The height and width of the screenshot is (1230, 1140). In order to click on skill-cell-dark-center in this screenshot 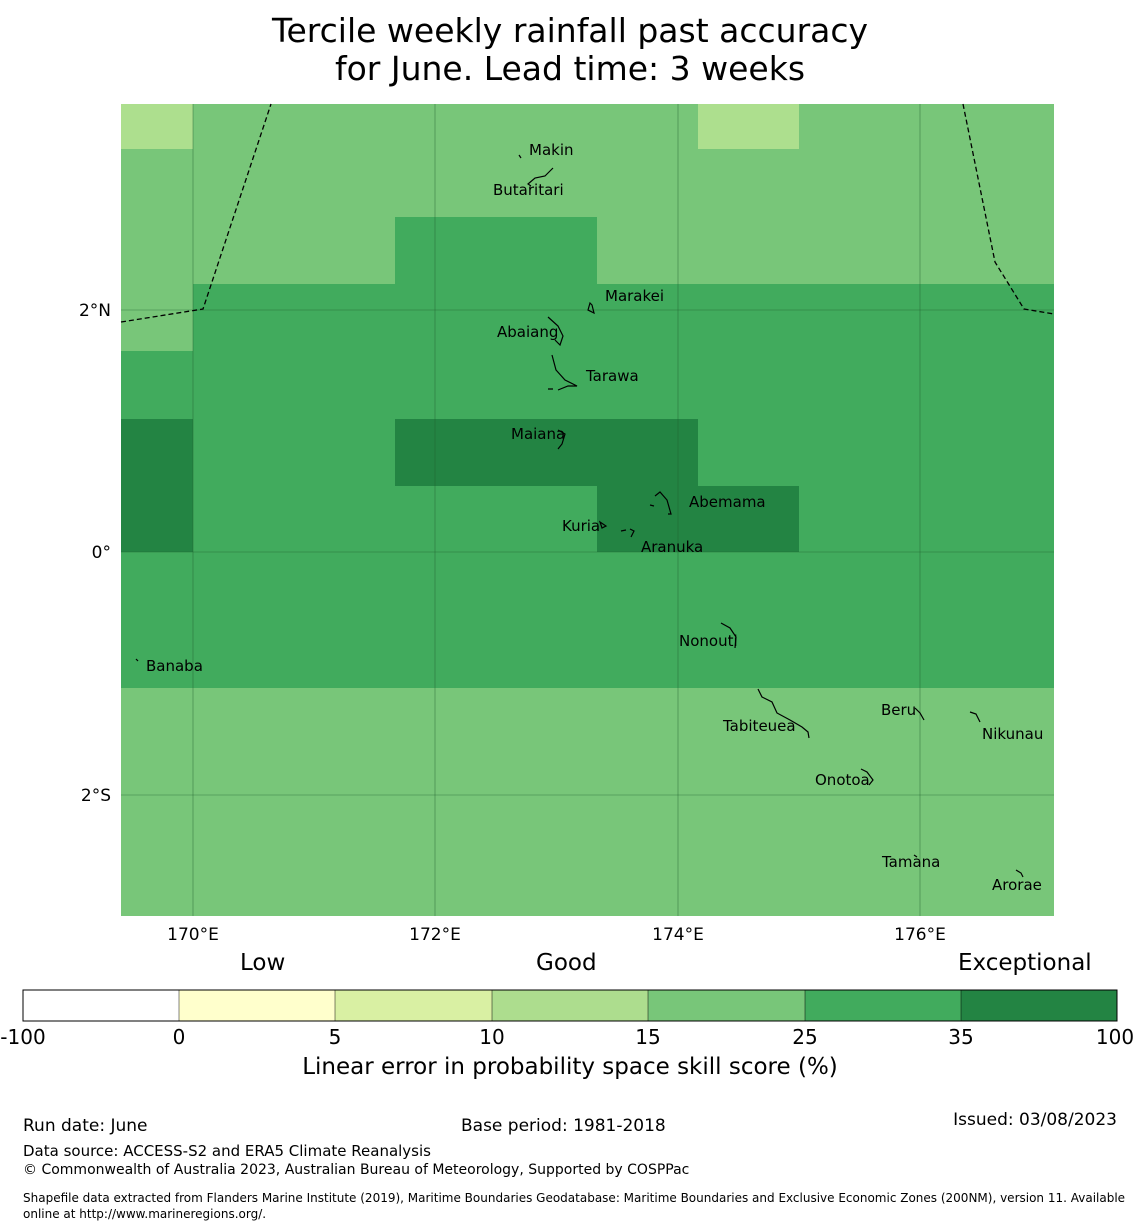, I will do `click(546, 452)`.